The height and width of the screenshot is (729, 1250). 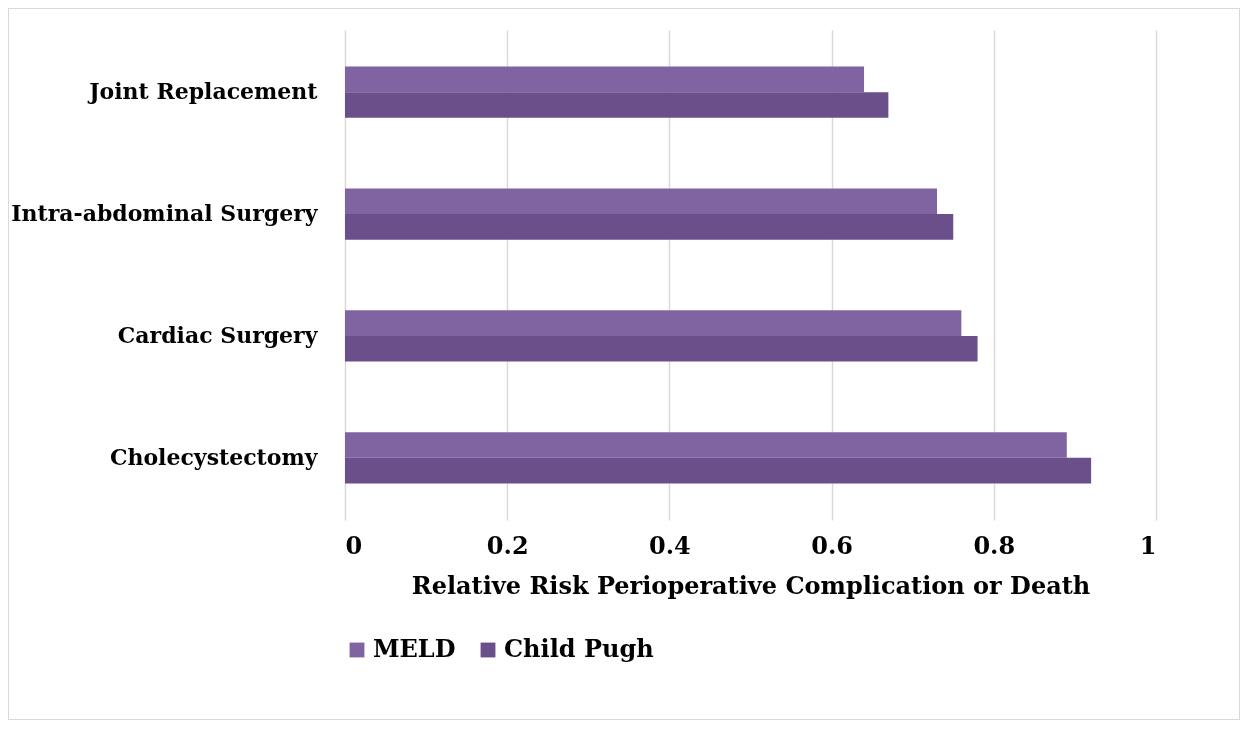 What do you see at coordinates (354, 545) in the screenshot?
I see `x-tick-label: 0` at bounding box center [354, 545].